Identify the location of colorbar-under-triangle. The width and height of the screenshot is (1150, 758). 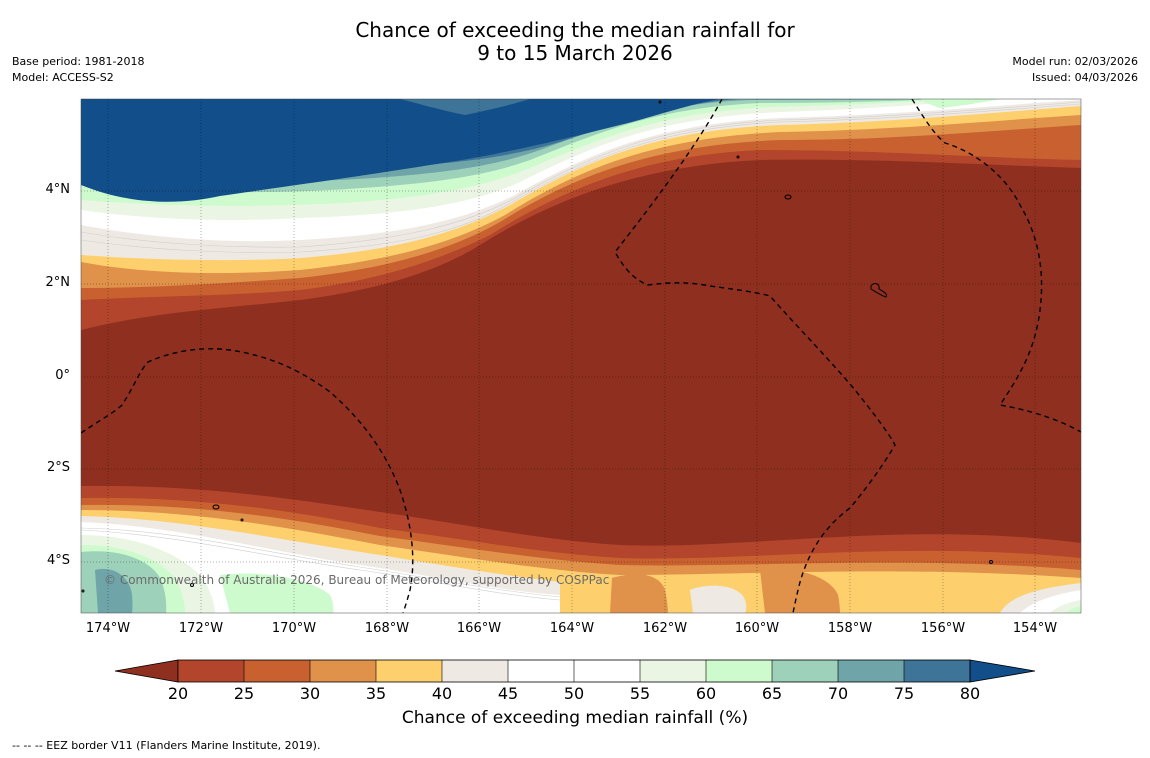
(146, 671).